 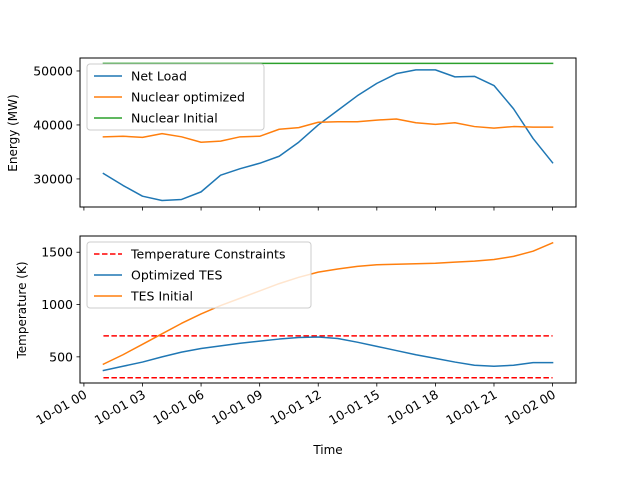 What do you see at coordinates (188, 97) in the screenshot?
I see `legend-label-nuclear-optimized: Nuclear optimized` at bounding box center [188, 97].